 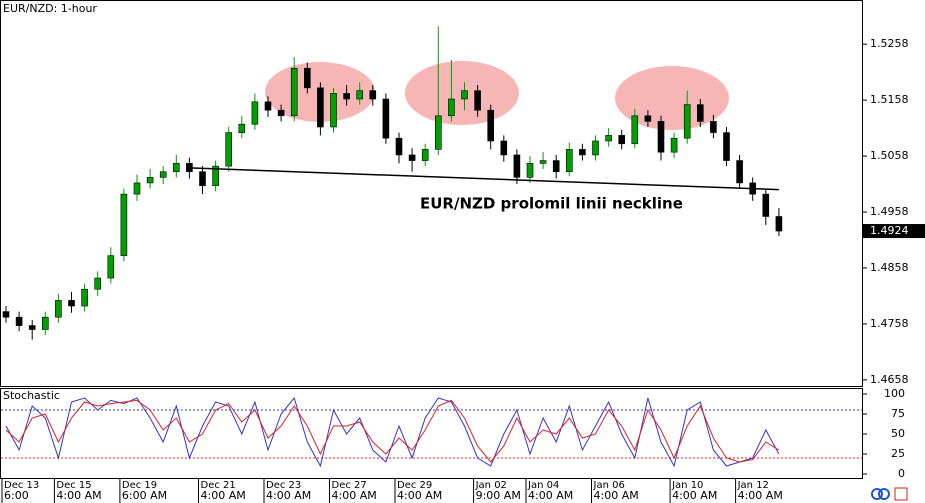 I want to click on x-date-label: Jan 12, so click(x=753, y=485).